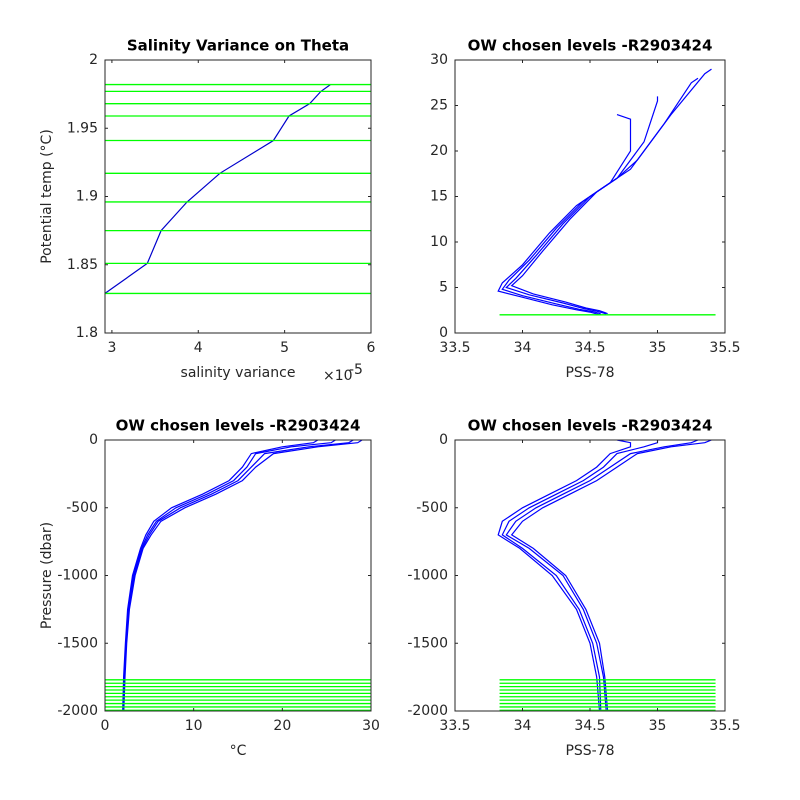 The image size is (800, 800). What do you see at coordinates (87, 333) in the screenshot?
I see `y-tick-label: 1.8` at bounding box center [87, 333].